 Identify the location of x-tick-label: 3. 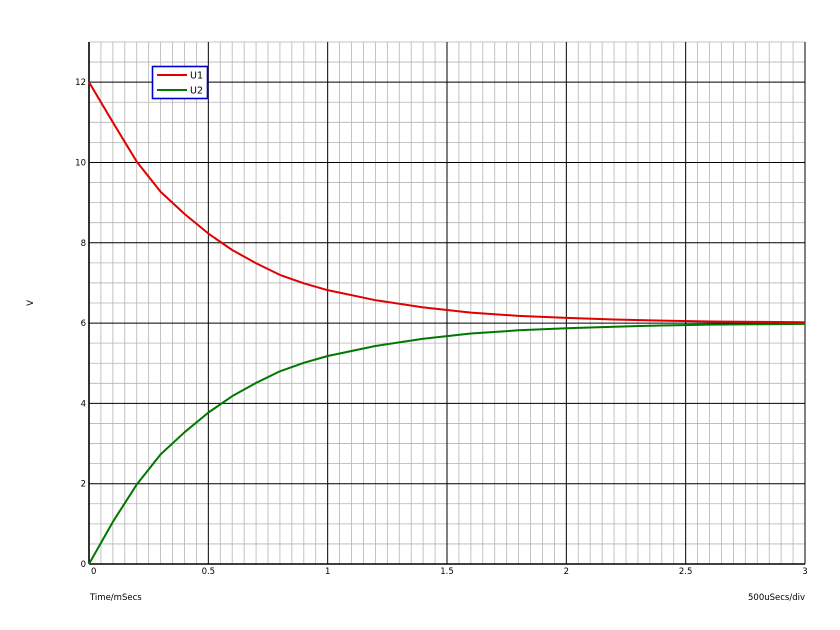
(804, 572).